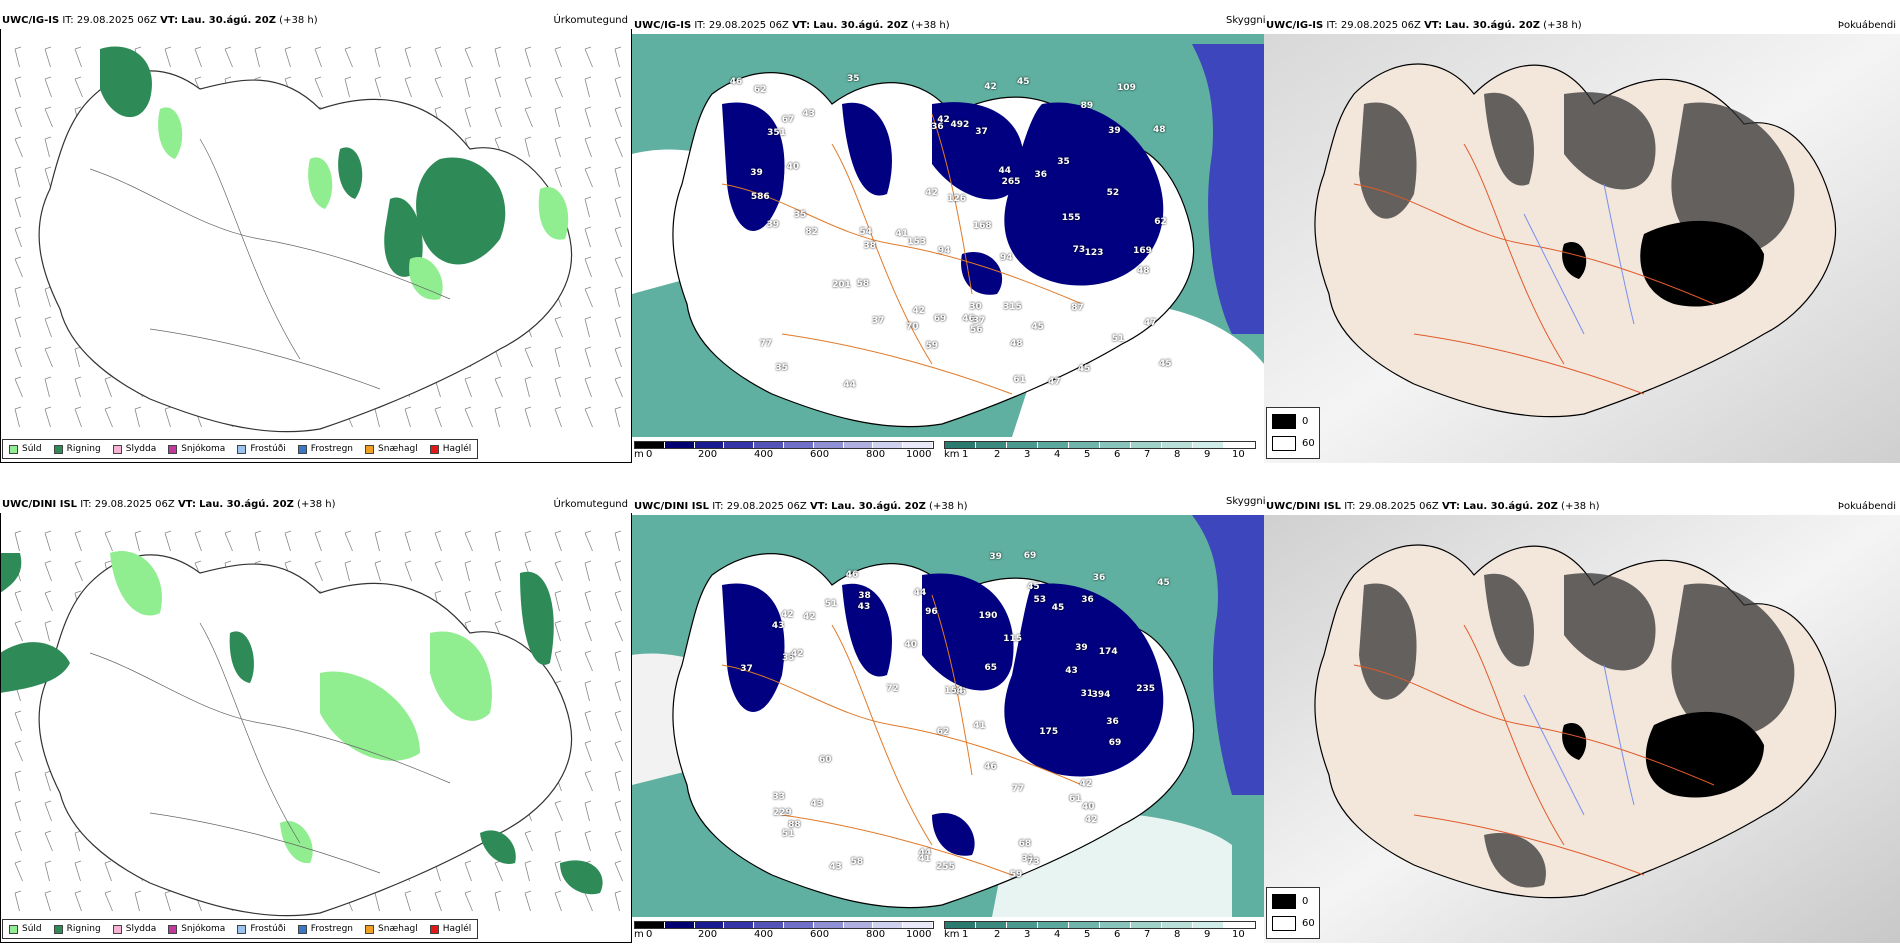 Image resolution: width=1900 pixels, height=950 pixels. Describe the element at coordinates (1304, 506) in the screenshot. I see `model-name: UWC/DINI ISL` at that location.